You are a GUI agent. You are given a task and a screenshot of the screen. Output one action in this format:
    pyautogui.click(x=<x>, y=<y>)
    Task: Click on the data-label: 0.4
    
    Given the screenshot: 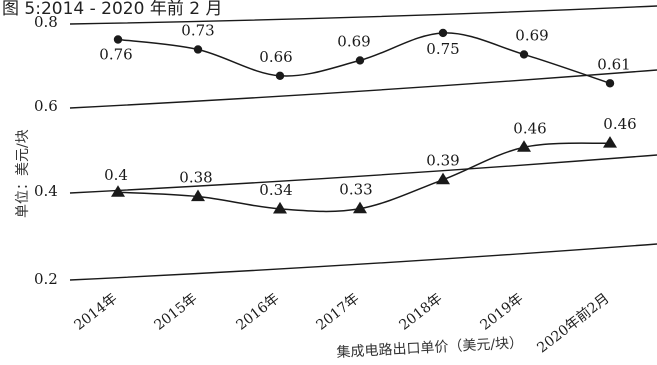 What is the action you would take?
    pyautogui.click(x=116, y=175)
    